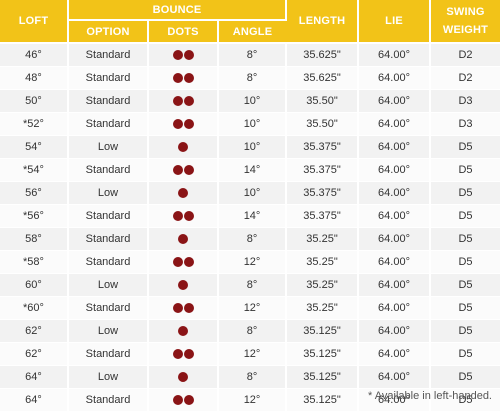  I want to click on table-row: 50° Standard 10° 35.50" 64.00° D3, so click(250, 101).